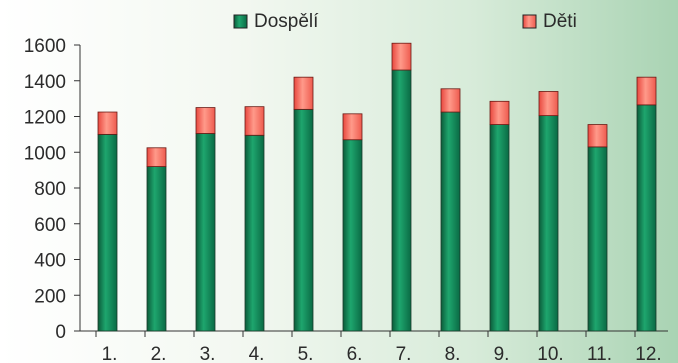  I want to click on y-tick-label: 1200, so click(45, 118).